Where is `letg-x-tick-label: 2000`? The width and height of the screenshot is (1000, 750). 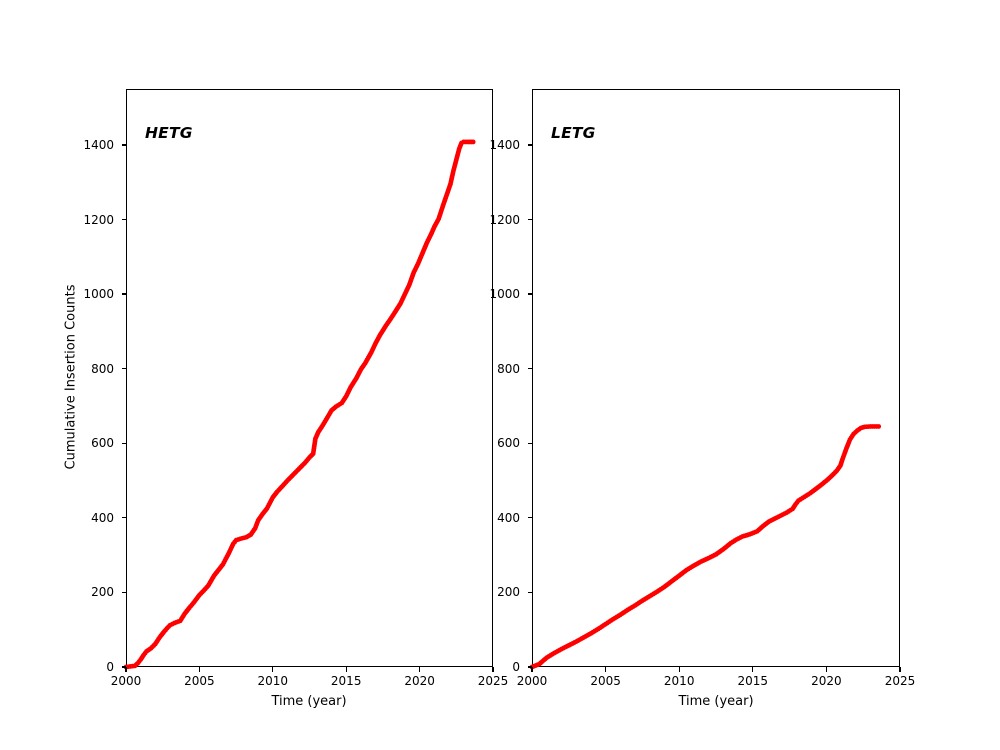
letg-x-tick-label: 2000 is located at coordinates (532, 681).